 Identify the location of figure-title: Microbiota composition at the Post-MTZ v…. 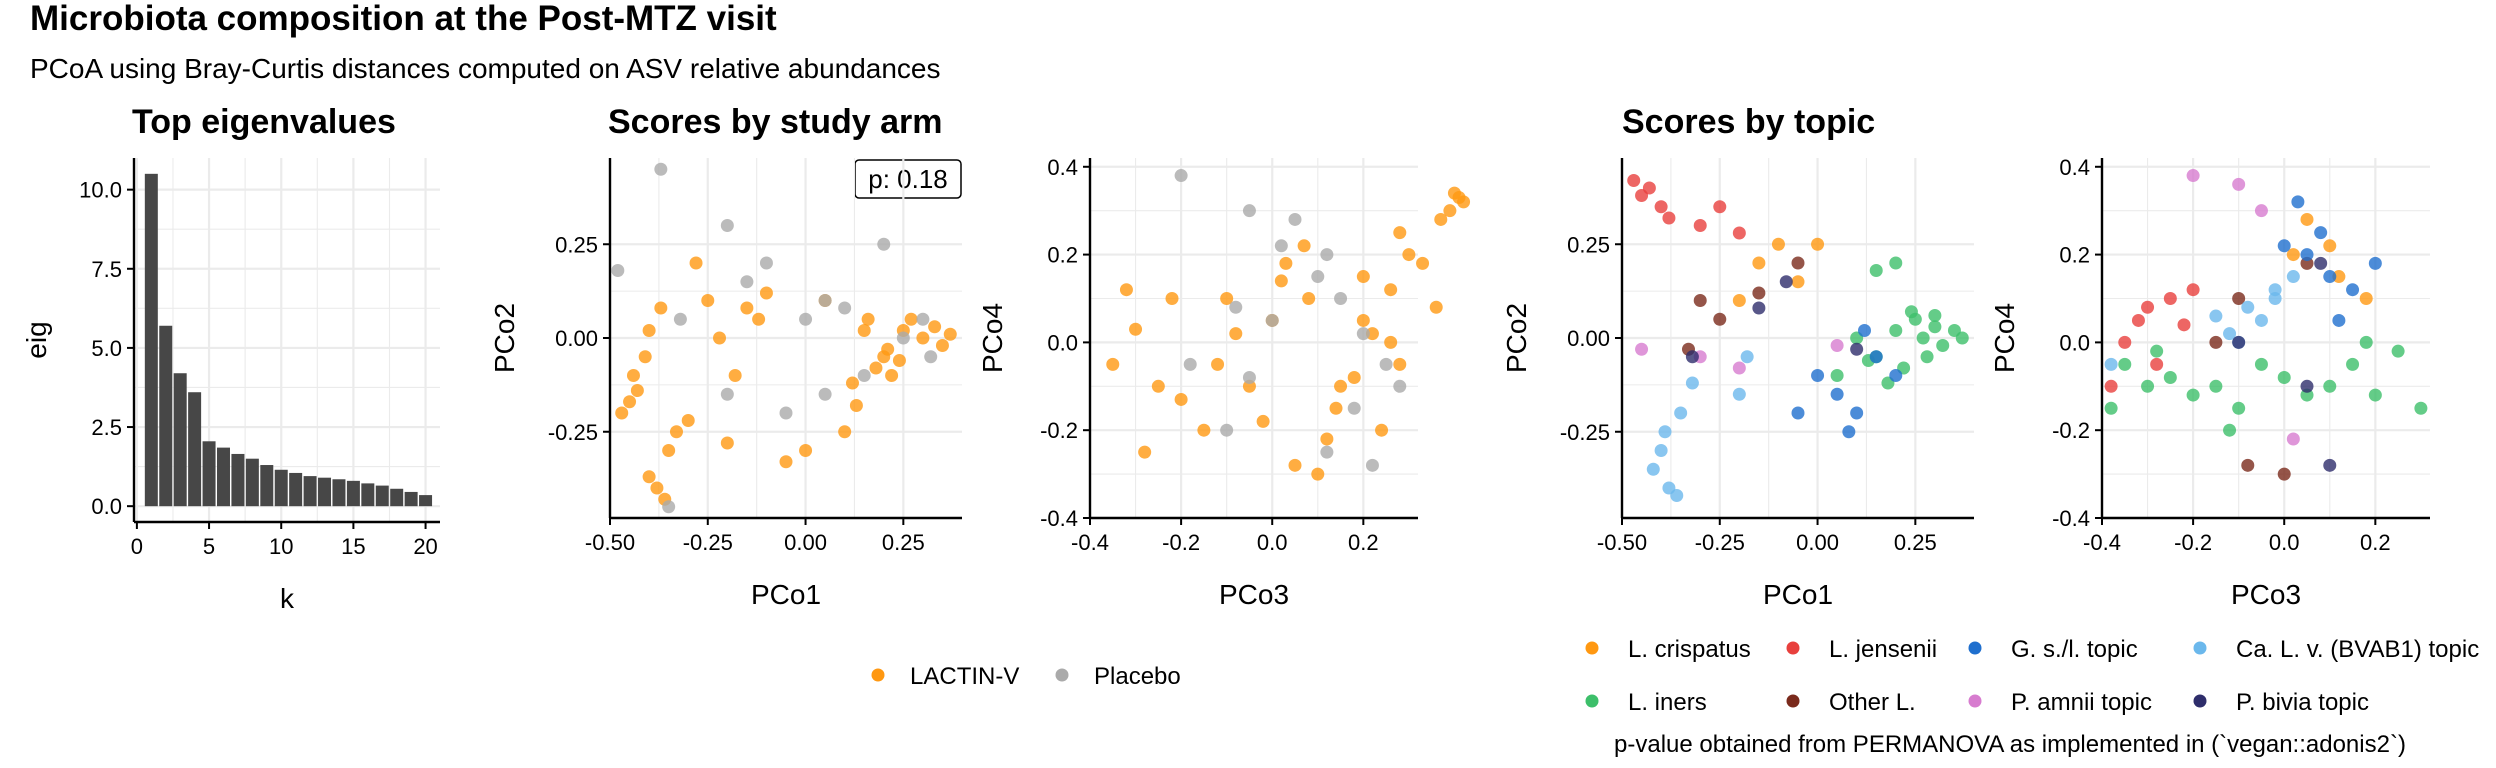
(403, 19).